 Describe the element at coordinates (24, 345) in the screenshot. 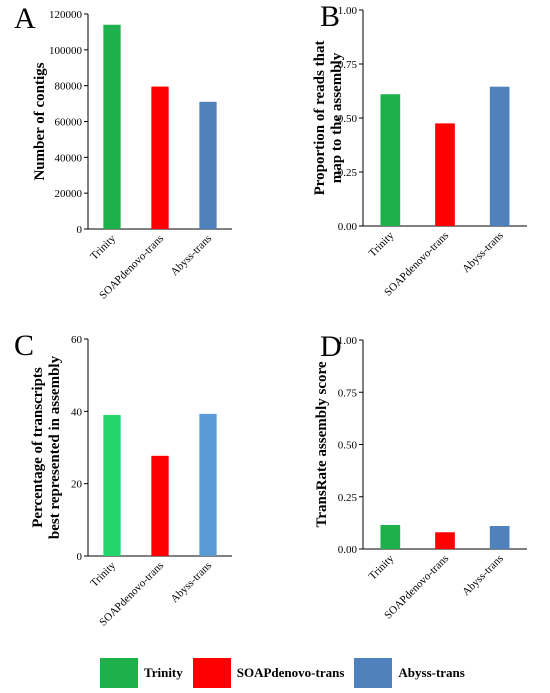

I see `panel-label-c: C` at that location.